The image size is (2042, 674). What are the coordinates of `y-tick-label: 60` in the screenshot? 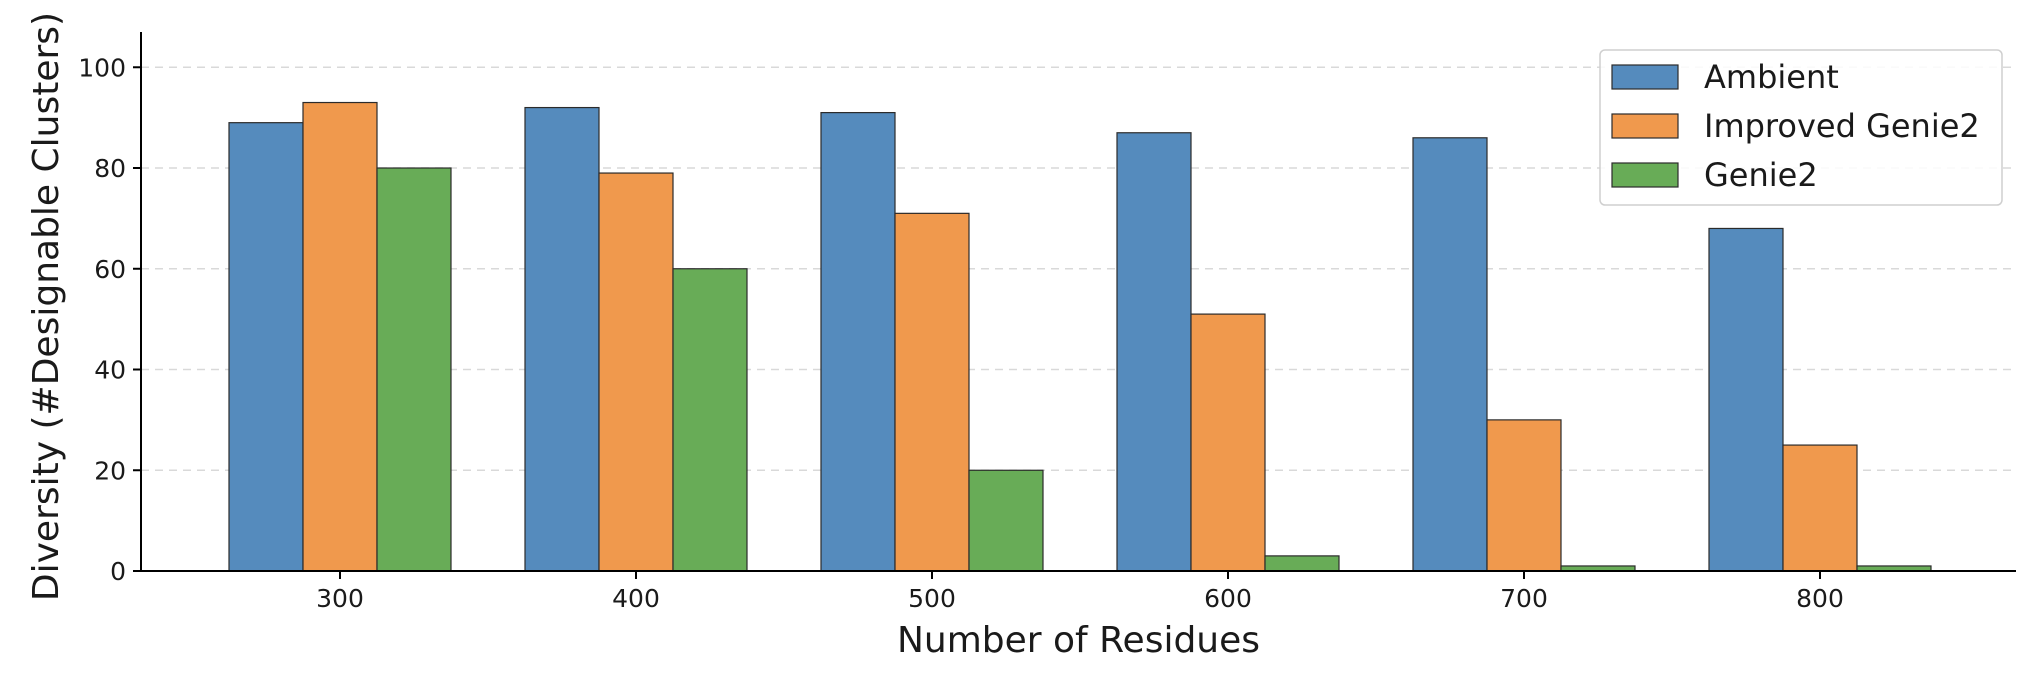 It's located at (110, 269).